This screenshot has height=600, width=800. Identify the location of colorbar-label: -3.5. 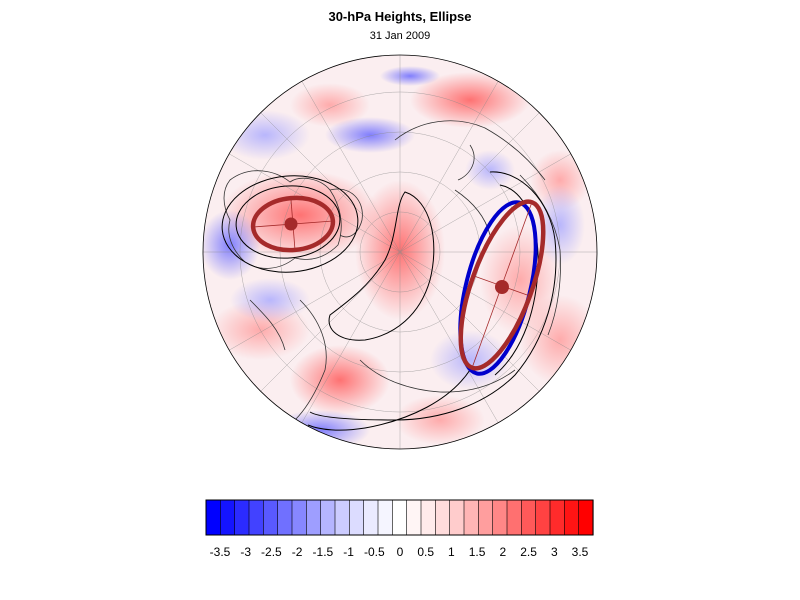
(220, 552).